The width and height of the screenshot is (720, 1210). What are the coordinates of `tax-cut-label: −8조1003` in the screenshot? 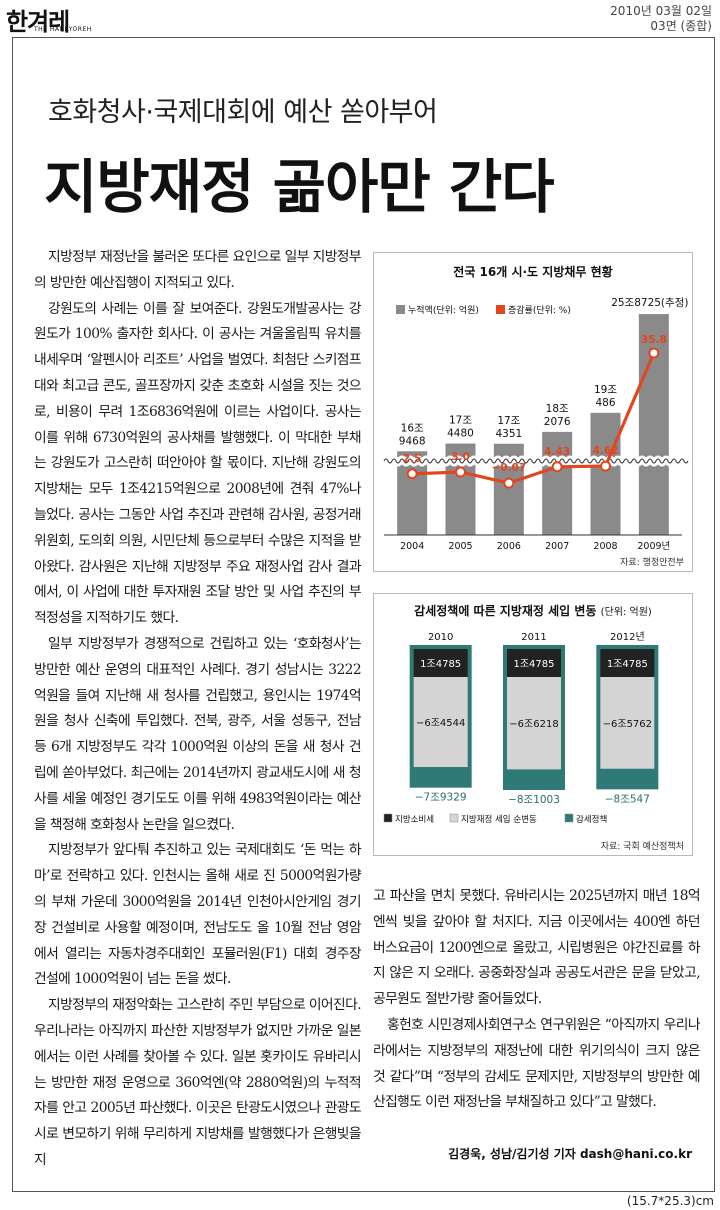 It's located at (534, 800).